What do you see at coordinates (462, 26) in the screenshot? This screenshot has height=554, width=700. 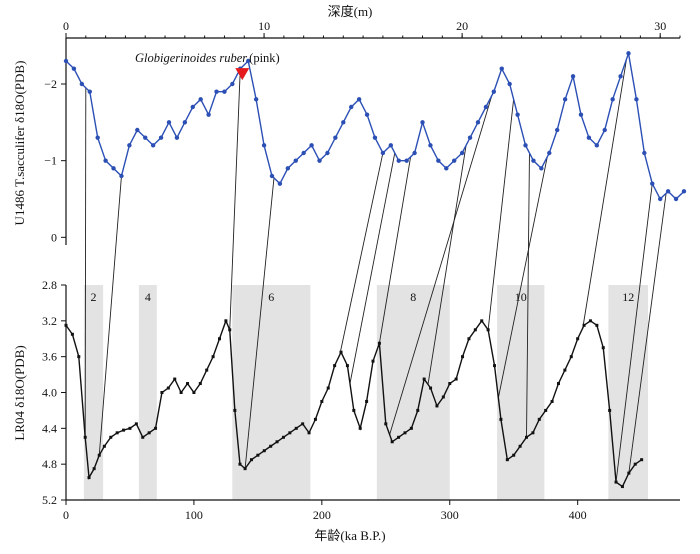 I see `depth-tick-label: 20` at bounding box center [462, 26].